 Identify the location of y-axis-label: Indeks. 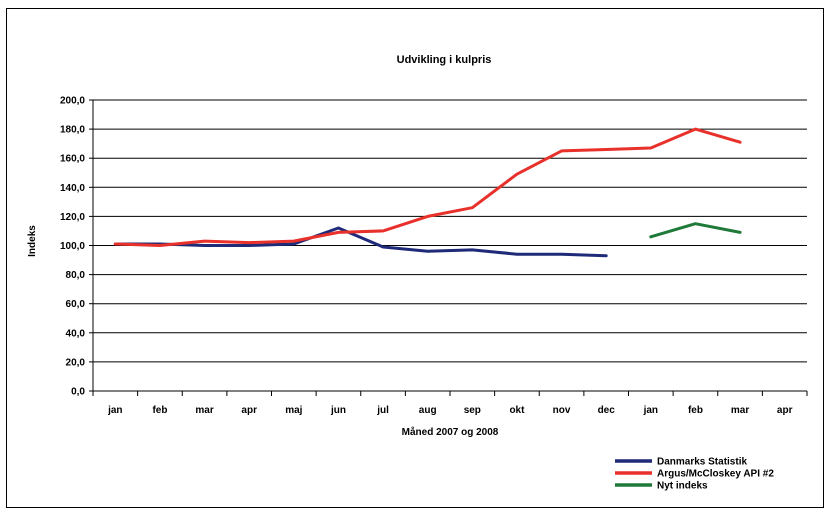
(32, 241).